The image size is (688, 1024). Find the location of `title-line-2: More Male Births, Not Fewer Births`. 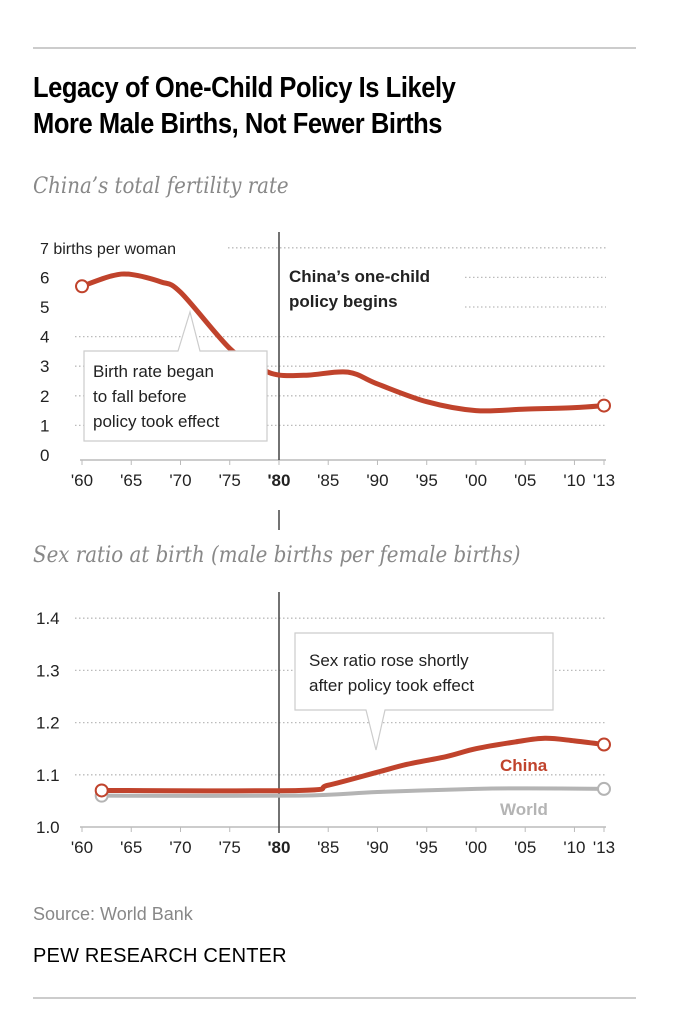

title-line-2: More Male Births, Not Fewer Births is located at coordinates (238, 124).